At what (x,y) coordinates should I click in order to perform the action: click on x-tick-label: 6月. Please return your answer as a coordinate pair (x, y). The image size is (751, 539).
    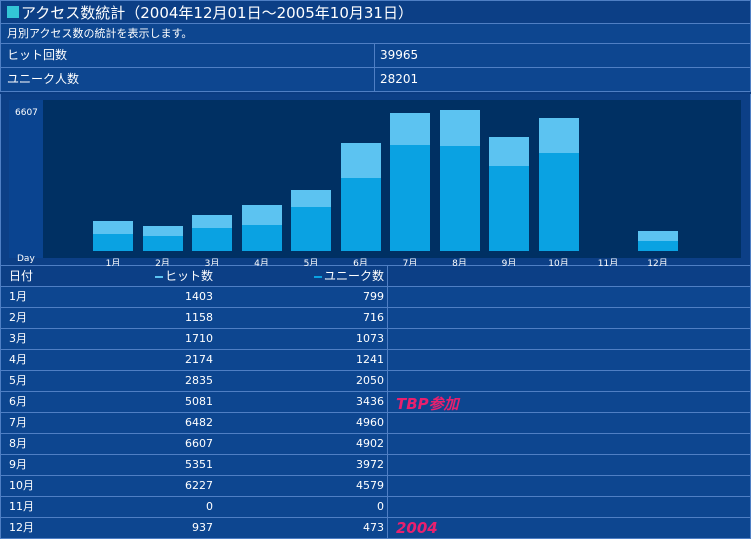
    Looking at the image, I should click on (360, 264).